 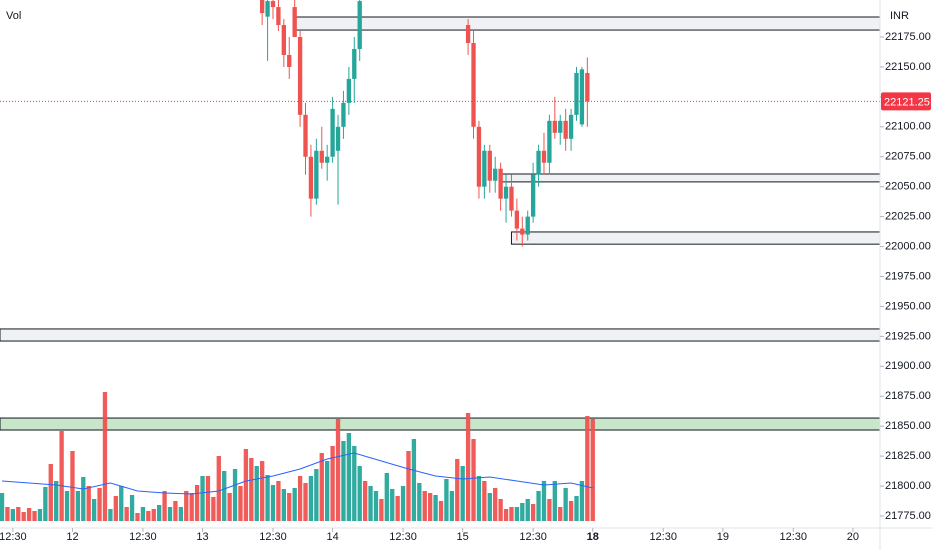 I want to click on y-tick-label: 22050.00, so click(x=908, y=187).